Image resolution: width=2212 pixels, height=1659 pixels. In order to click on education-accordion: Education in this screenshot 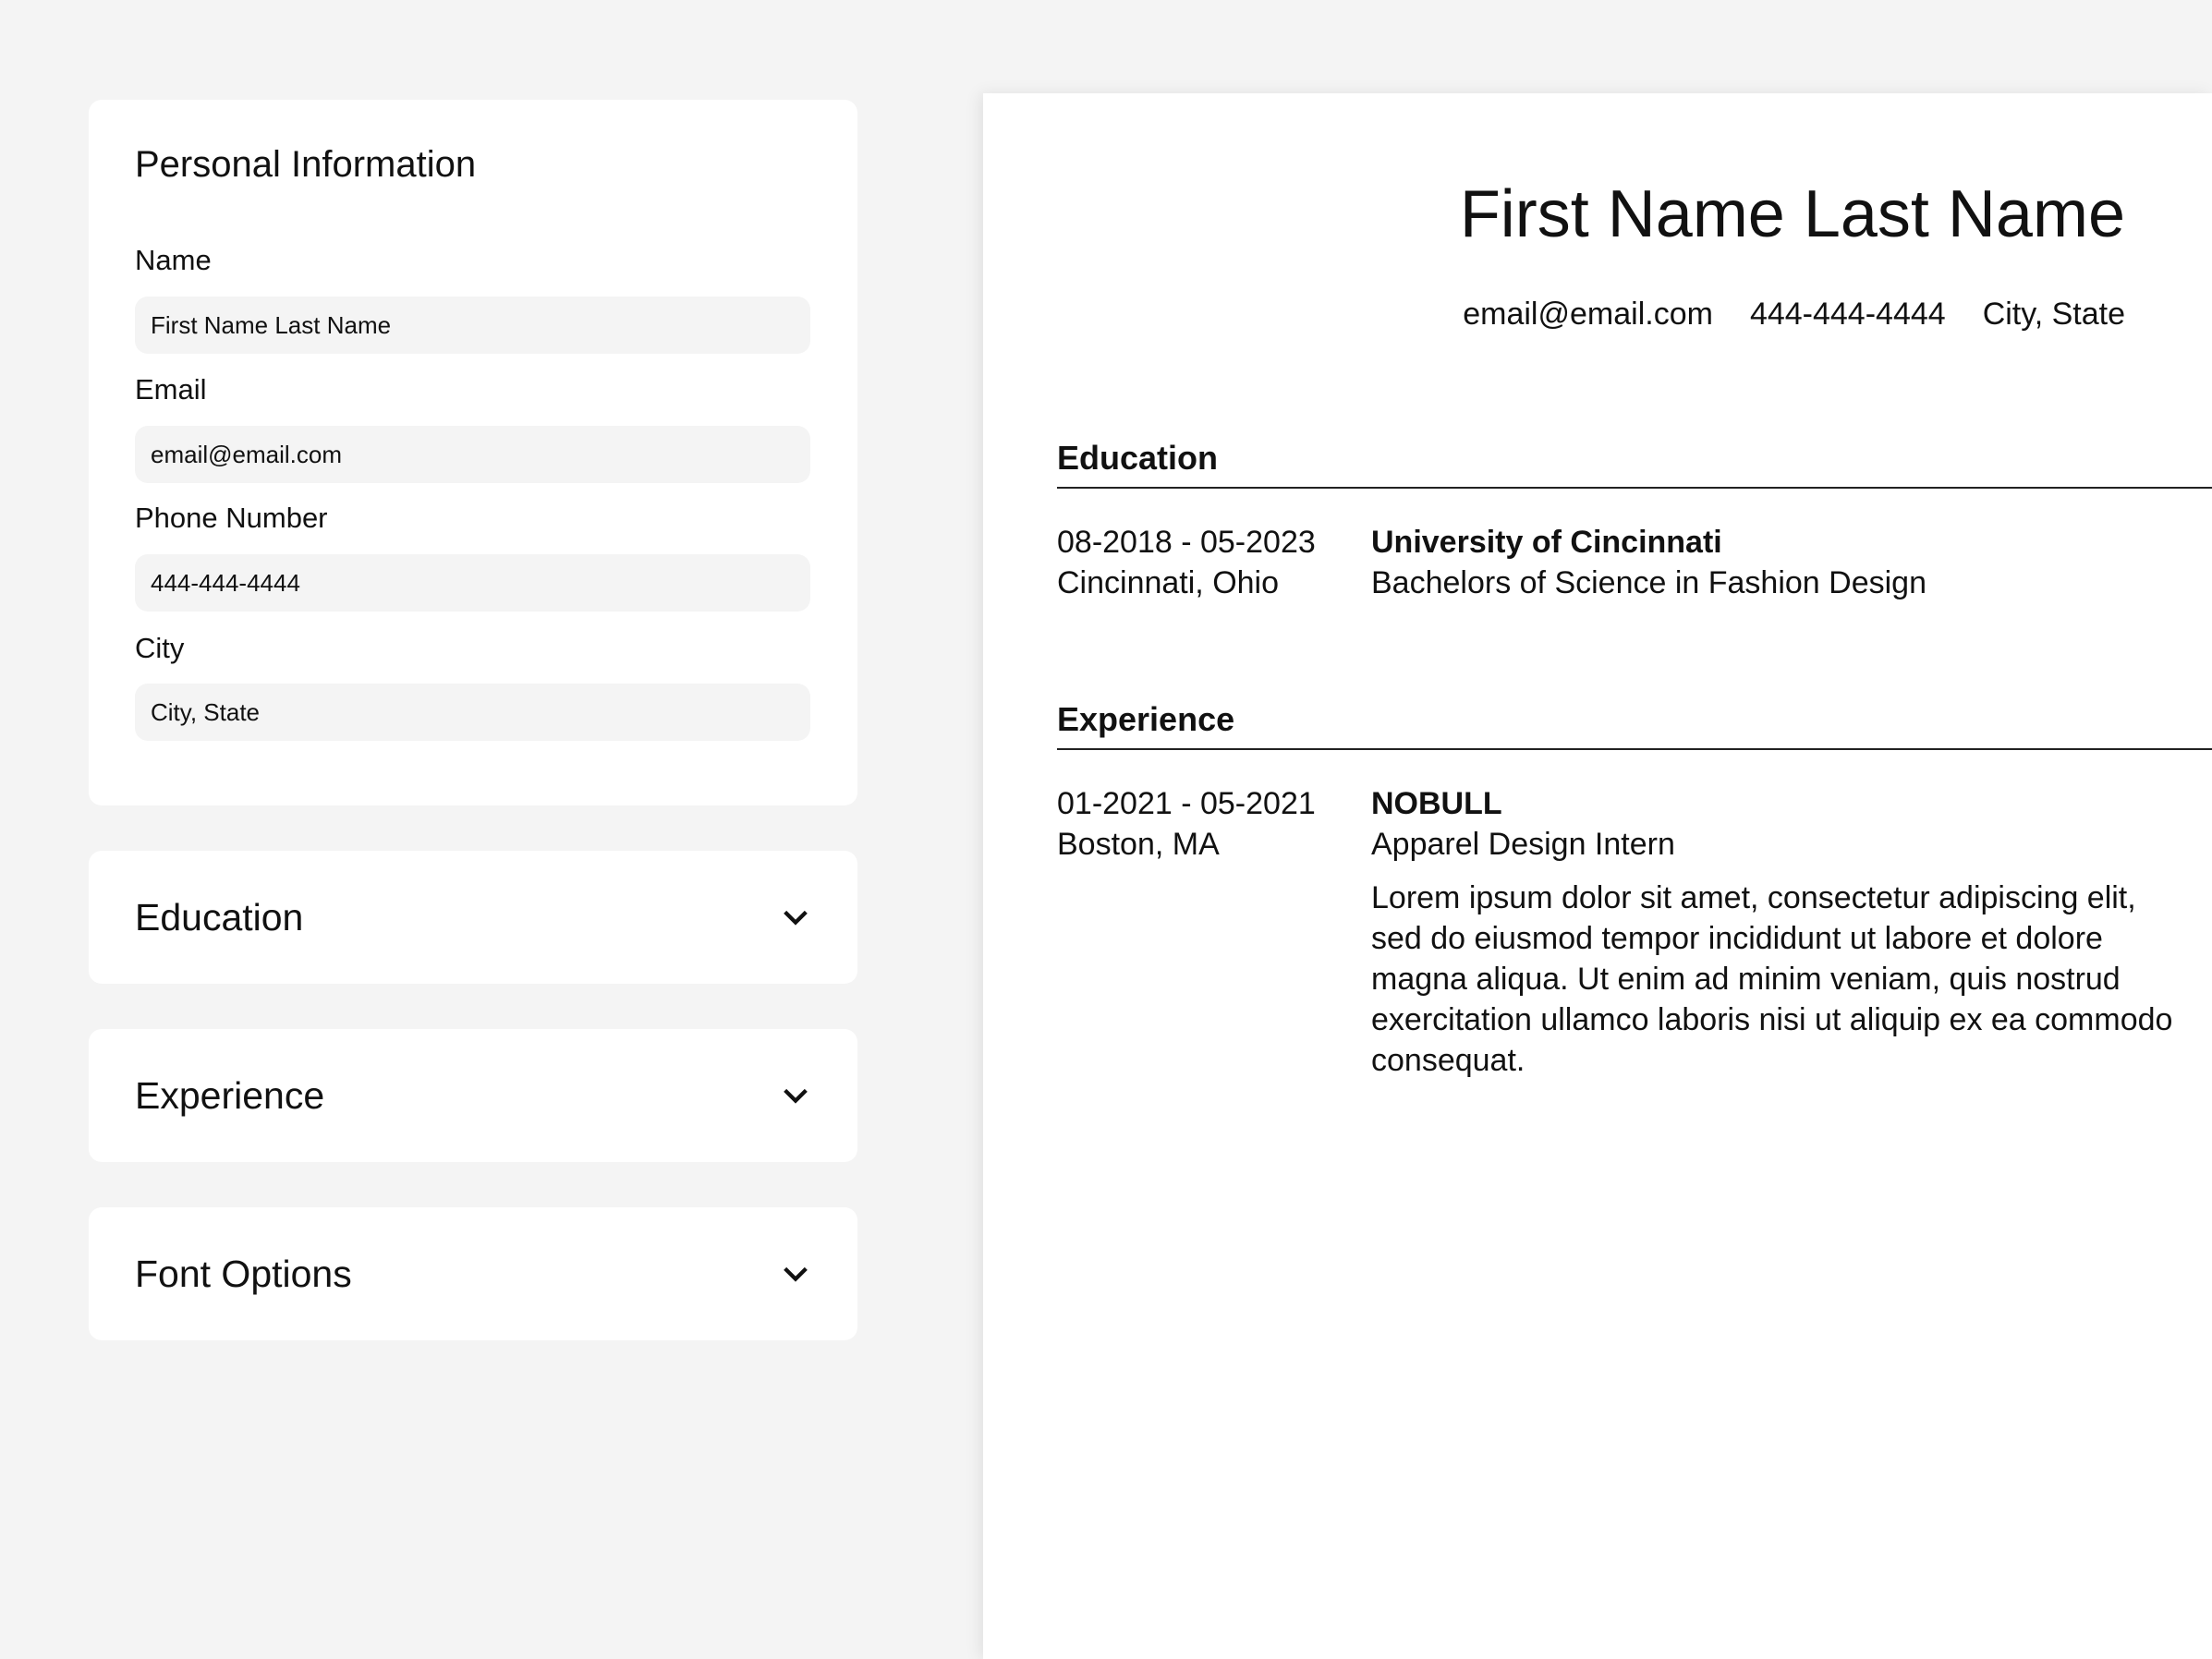, I will do `click(473, 917)`.